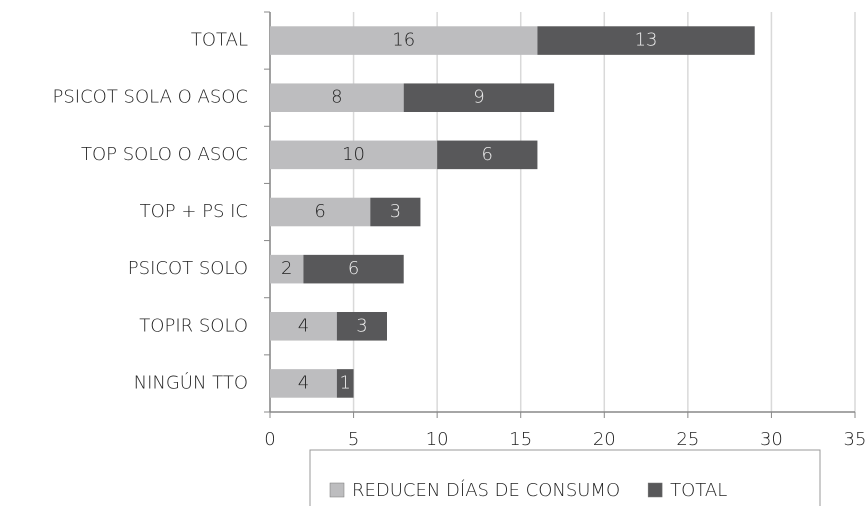  What do you see at coordinates (771, 439) in the screenshot?
I see `x-tick-label: 30` at bounding box center [771, 439].